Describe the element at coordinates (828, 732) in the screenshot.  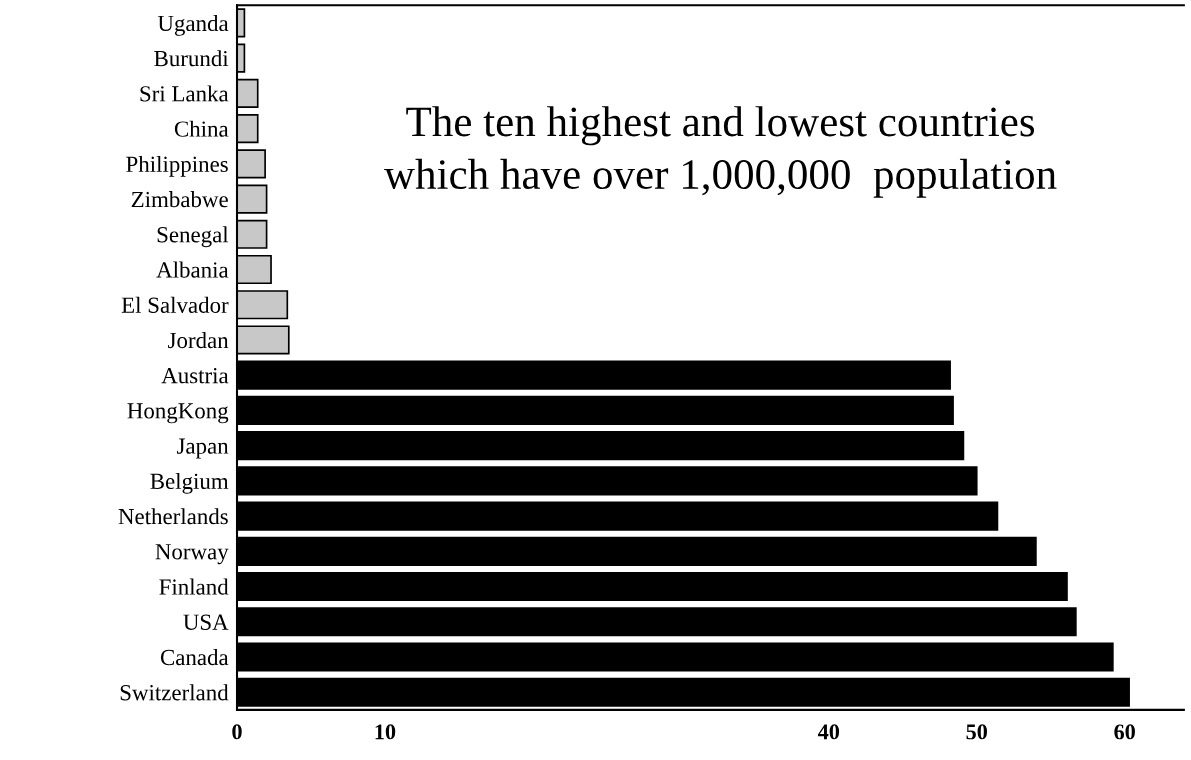
I see `x-tick-label: 40` at that location.